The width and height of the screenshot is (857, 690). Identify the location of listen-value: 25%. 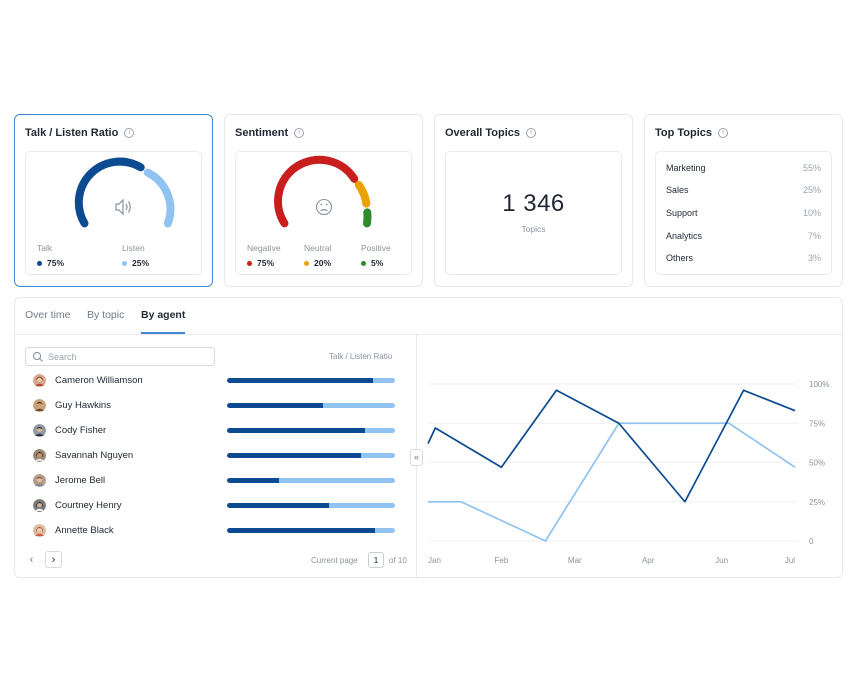
(141, 263).